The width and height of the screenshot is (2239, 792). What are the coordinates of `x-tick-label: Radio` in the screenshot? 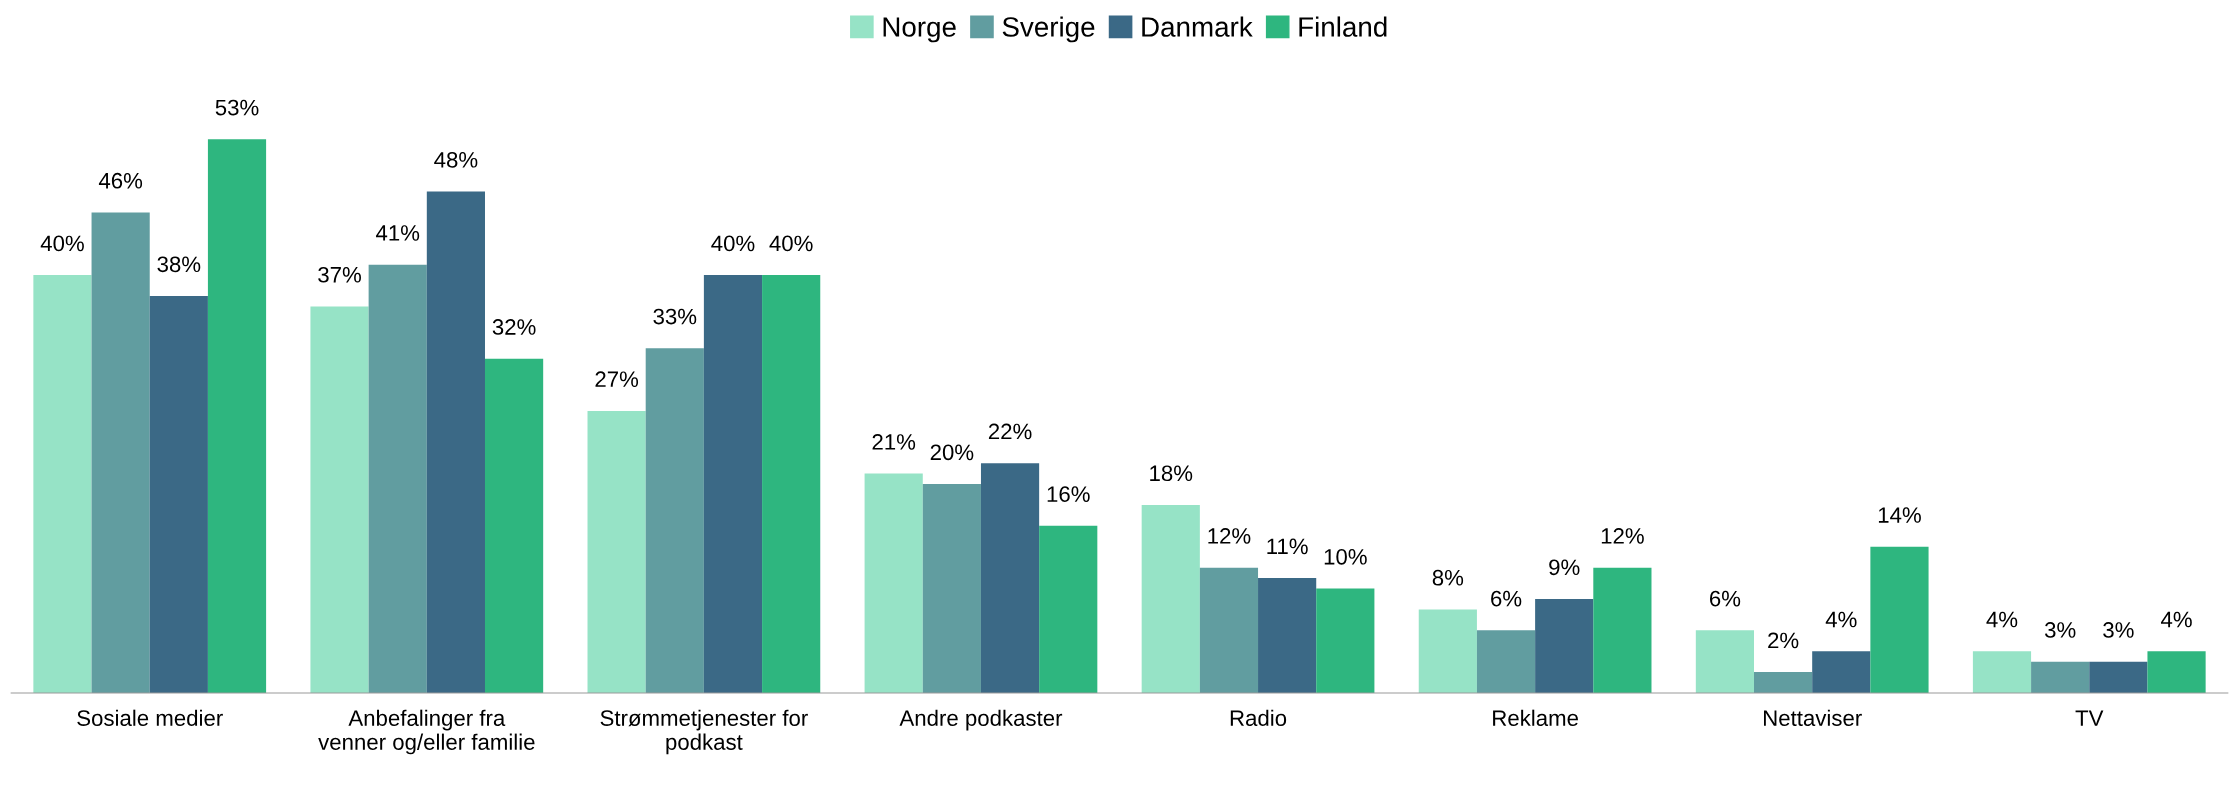 It's located at (1258, 717).